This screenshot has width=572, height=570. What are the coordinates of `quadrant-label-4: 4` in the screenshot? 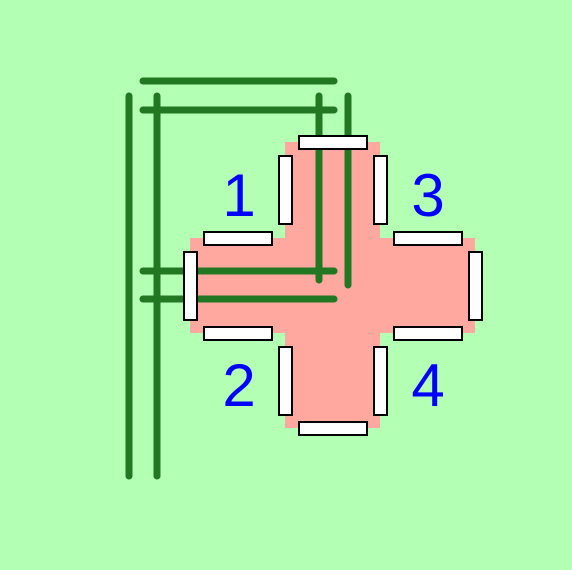 It's located at (427, 385).